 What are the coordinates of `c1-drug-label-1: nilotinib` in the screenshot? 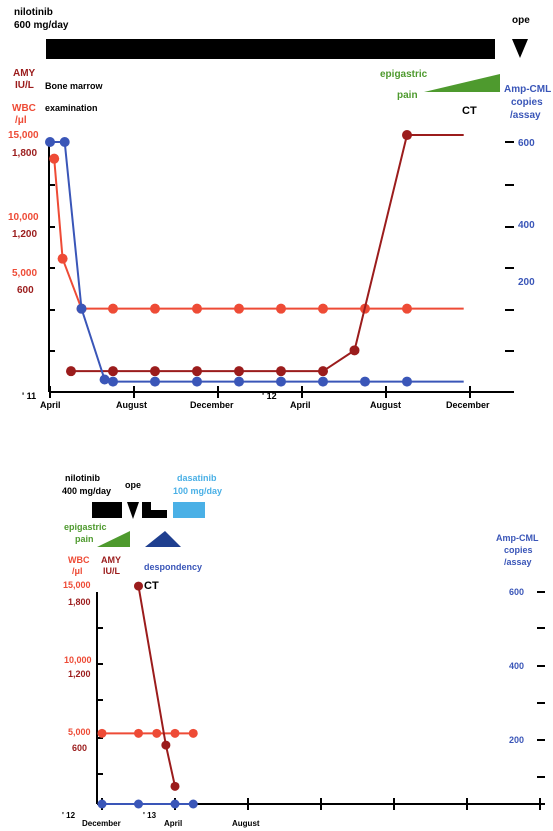 It's located at (33, 12).